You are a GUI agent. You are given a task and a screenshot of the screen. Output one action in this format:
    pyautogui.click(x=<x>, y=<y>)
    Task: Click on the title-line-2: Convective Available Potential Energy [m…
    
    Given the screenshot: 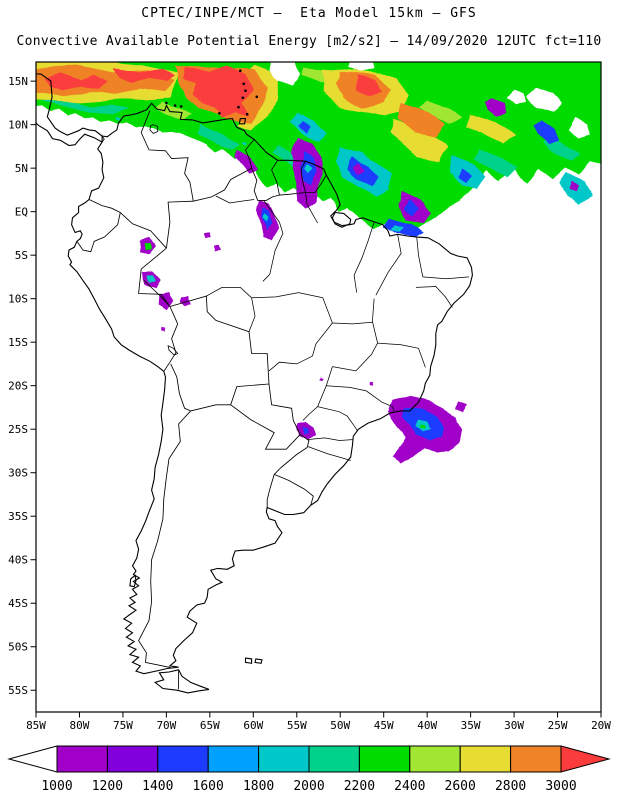 What is the action you would take?
    pyautogui.click(x=309, y=41)
    